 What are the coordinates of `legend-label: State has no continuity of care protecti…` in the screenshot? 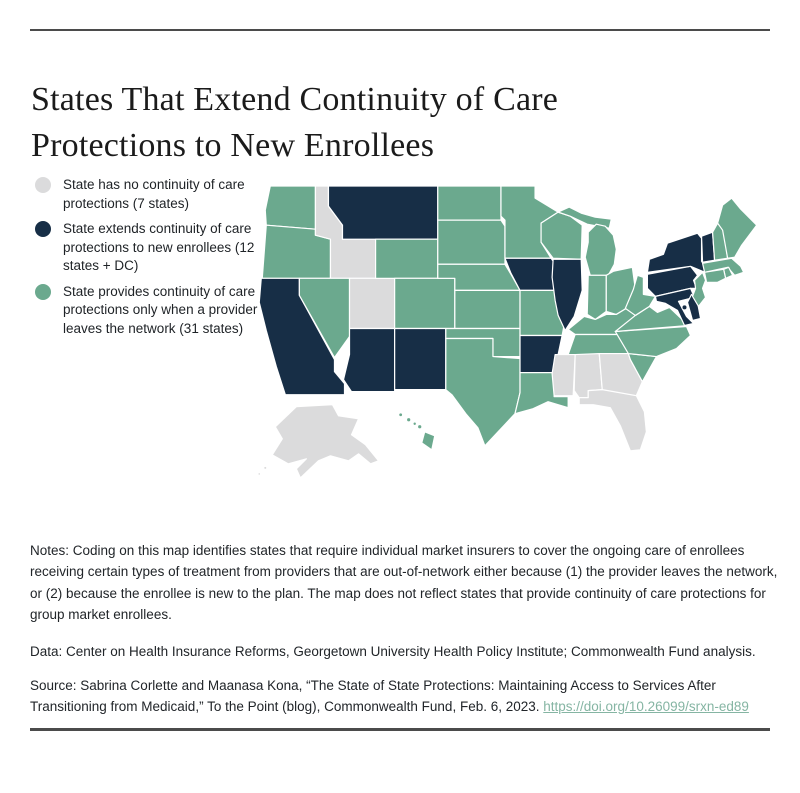 It's located at (154, 194).